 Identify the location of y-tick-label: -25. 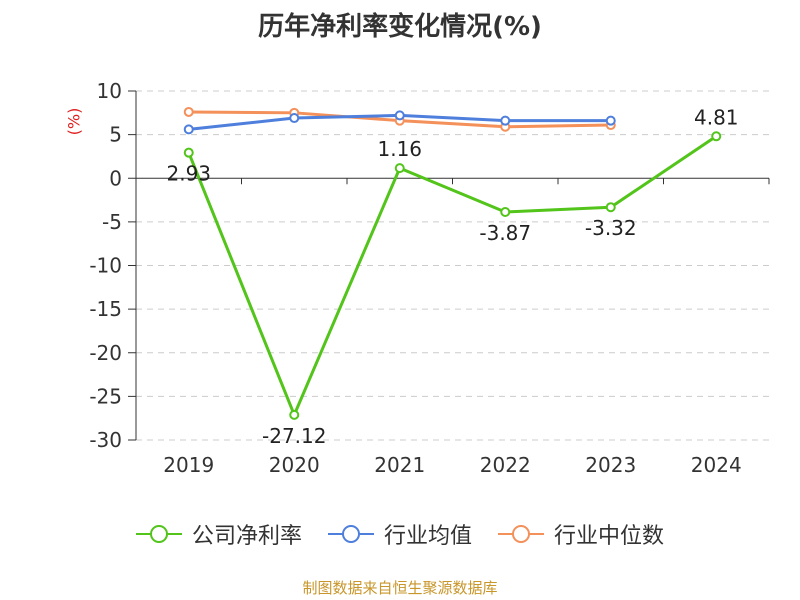
(105, 396).